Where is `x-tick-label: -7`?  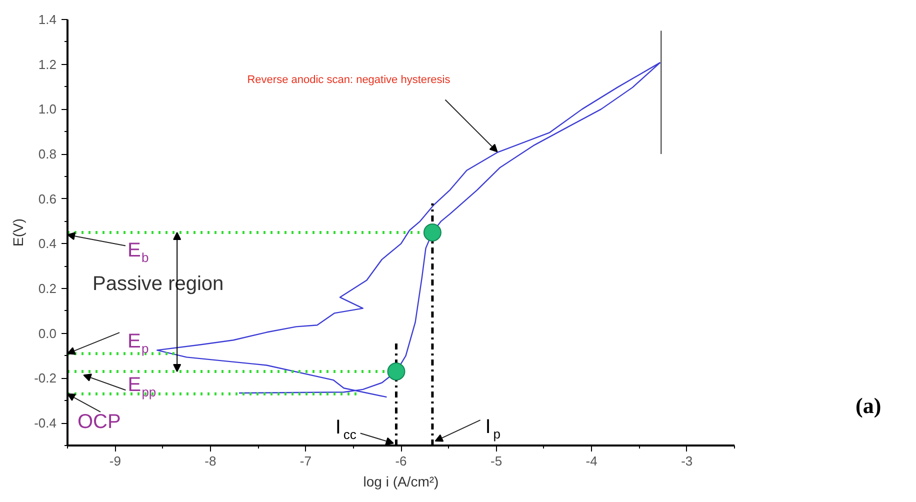 x-tick-label: -7 is located at coordinates (306, 461).